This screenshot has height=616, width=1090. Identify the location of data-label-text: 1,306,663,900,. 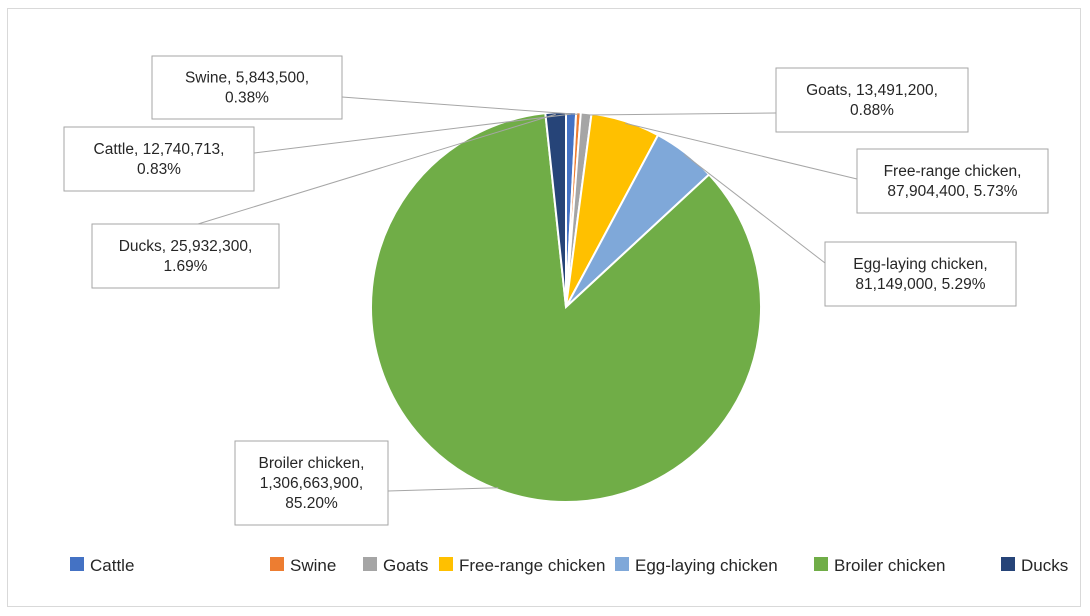
(311, 483).